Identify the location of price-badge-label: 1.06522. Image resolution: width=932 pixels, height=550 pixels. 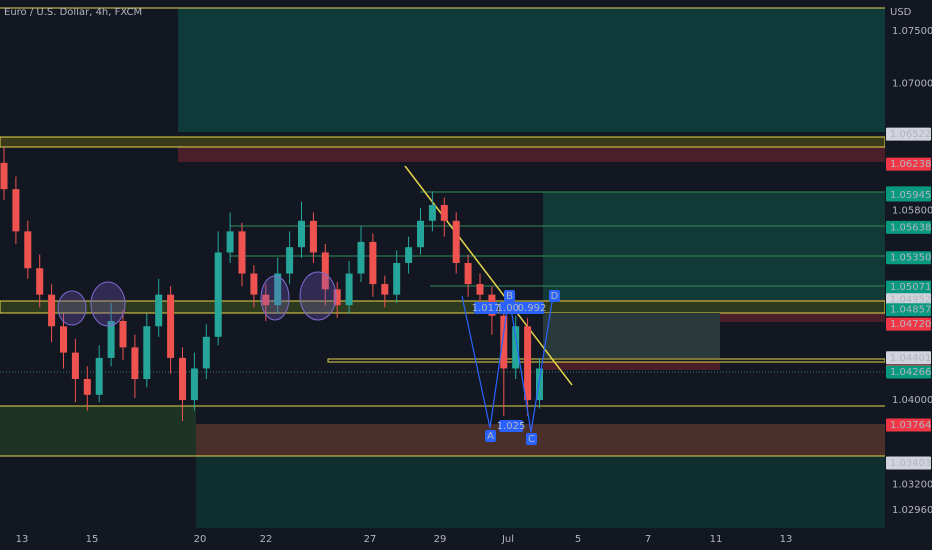
(910, 134).